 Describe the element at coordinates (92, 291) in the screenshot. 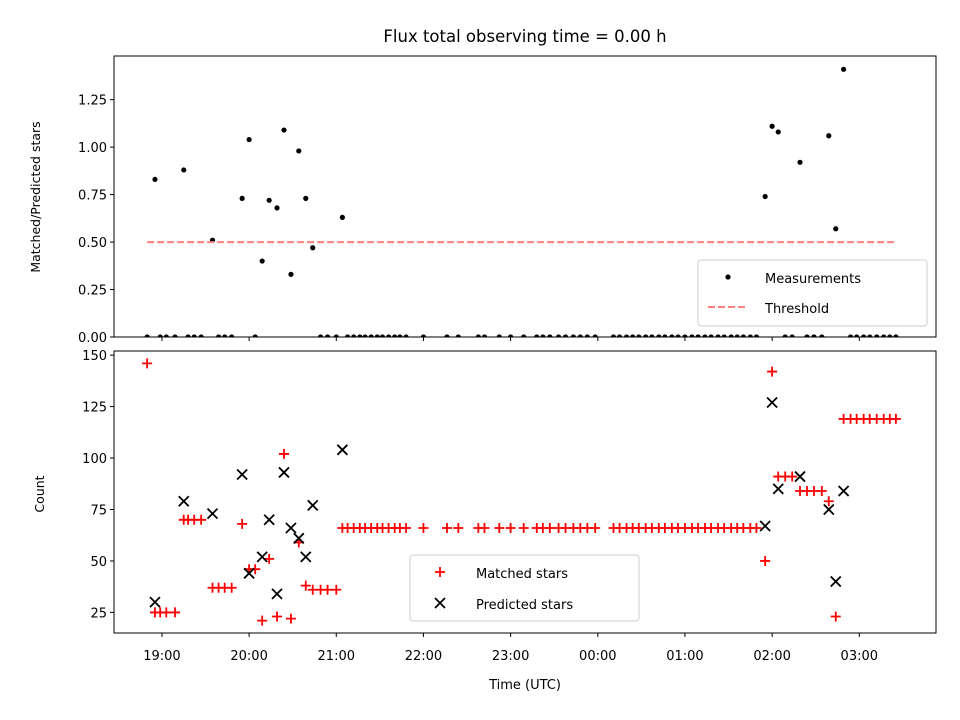

I see `y-tick-label: 0.25` at that location.